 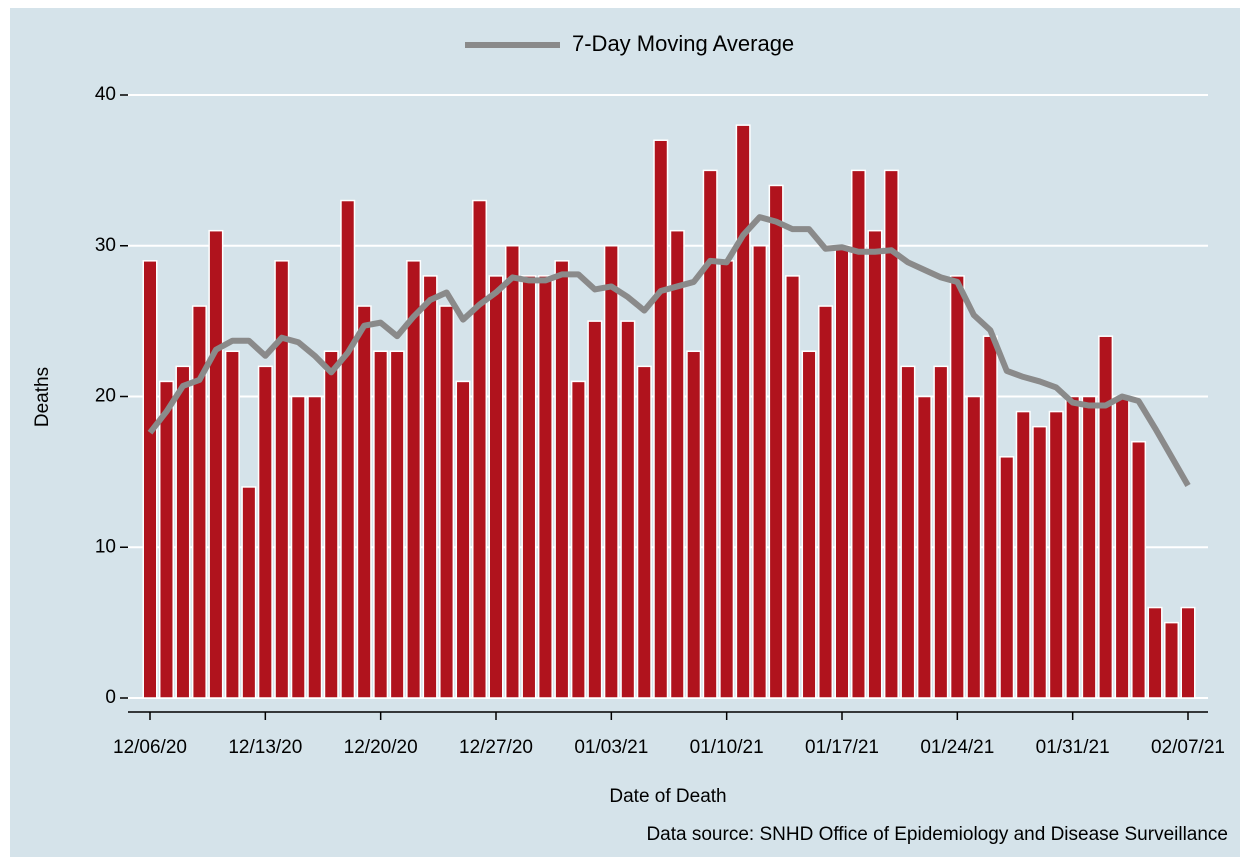 What do you see at coordinates (1188, 747) in the screenshot?
I see `x-tick-label: 02/07/21` at bounding box center [1188, 747].